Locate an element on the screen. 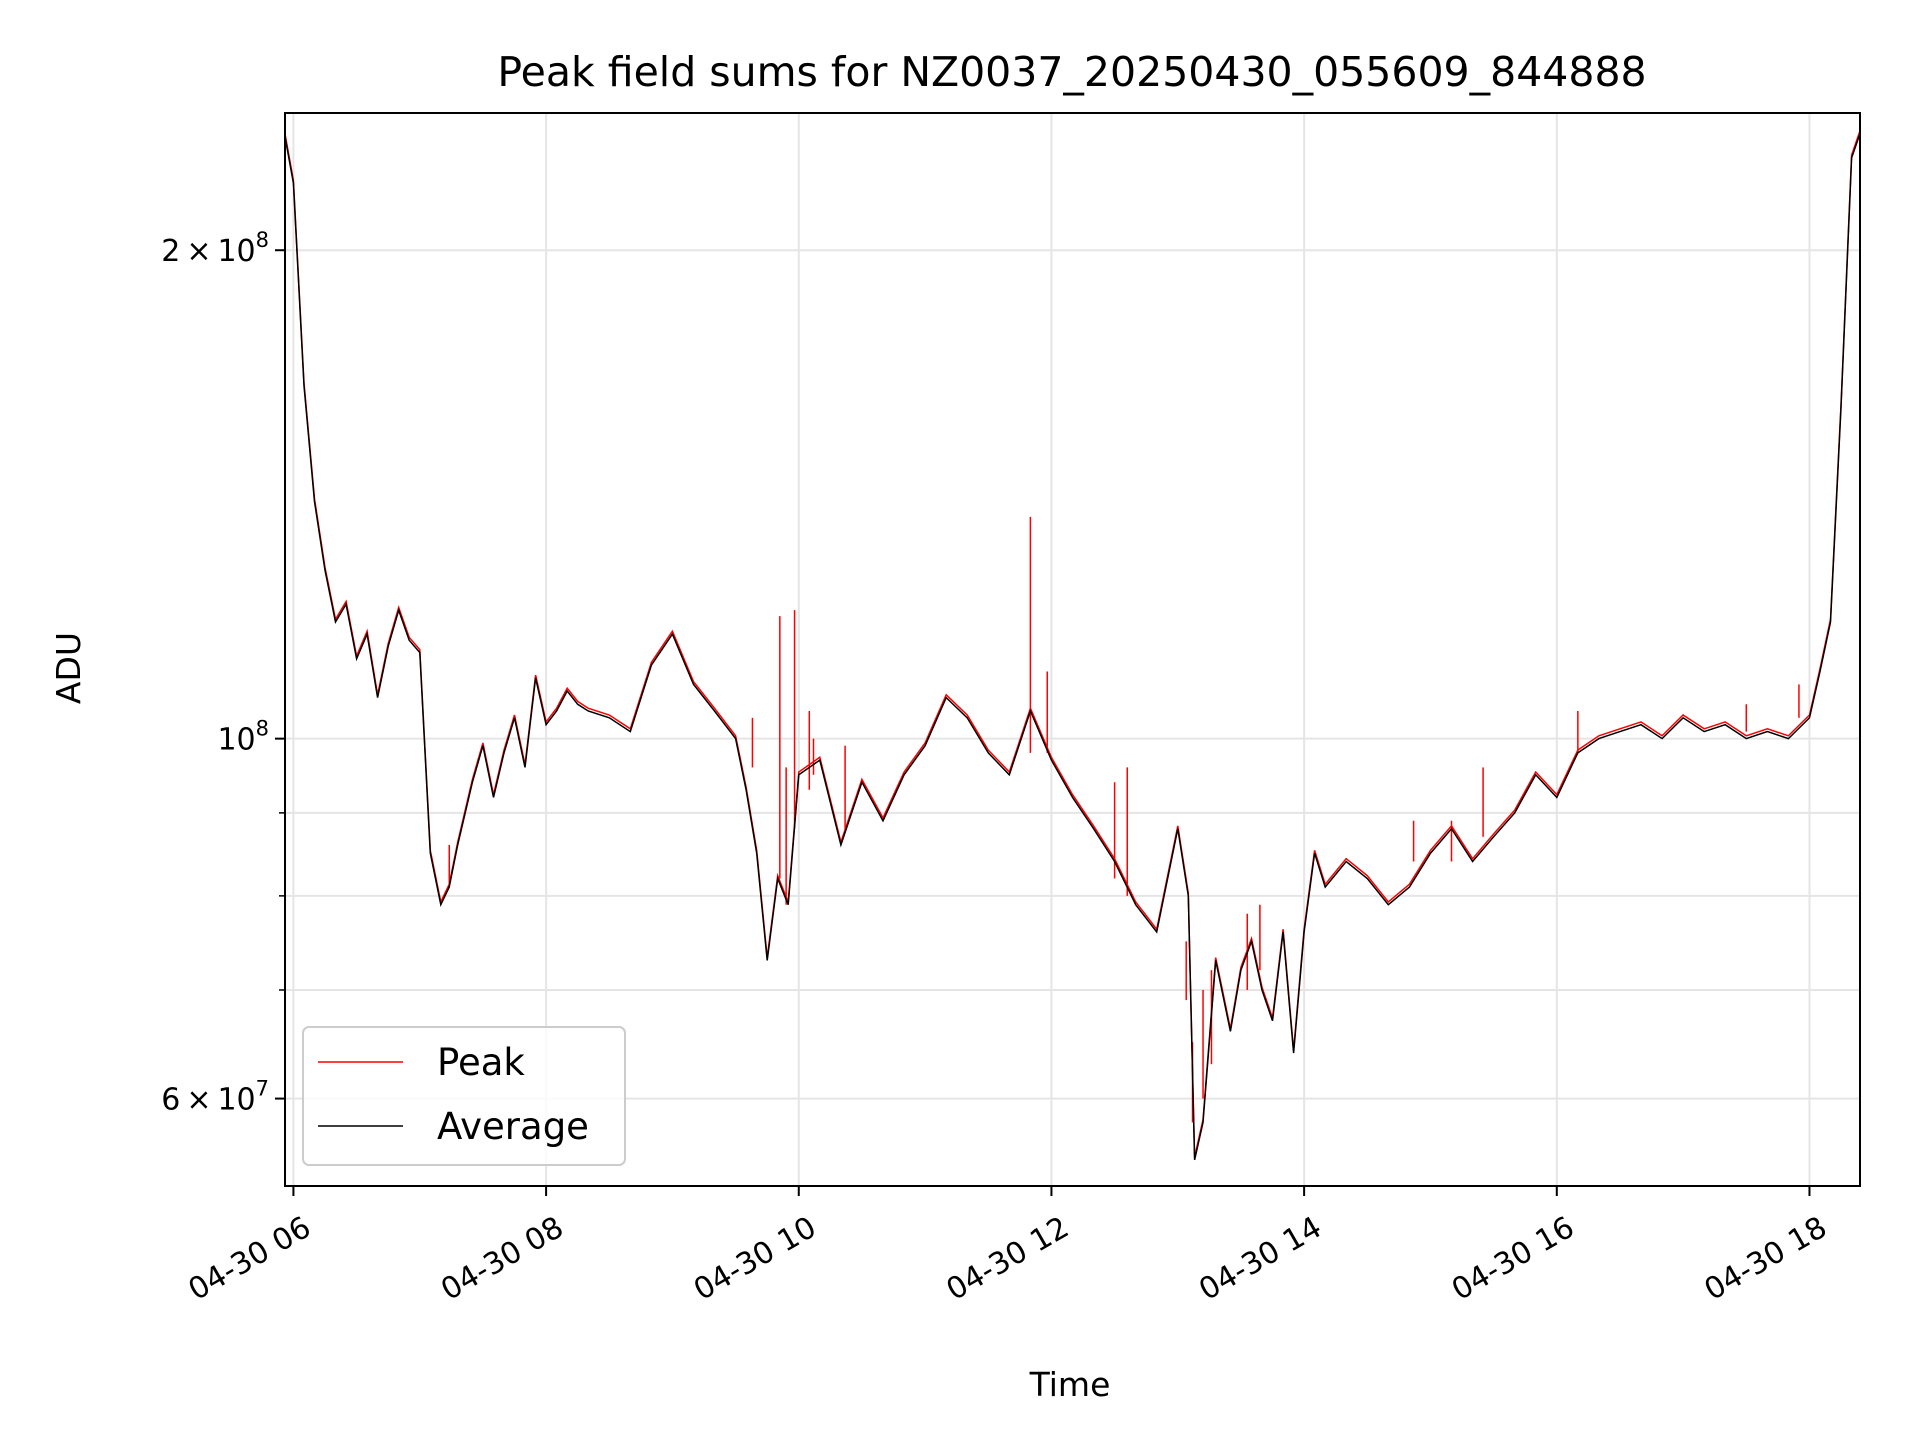 The height and width of the screenshot is (1440, 1920). legend-label-peak: Peak is located at coordinates (481, 1062).